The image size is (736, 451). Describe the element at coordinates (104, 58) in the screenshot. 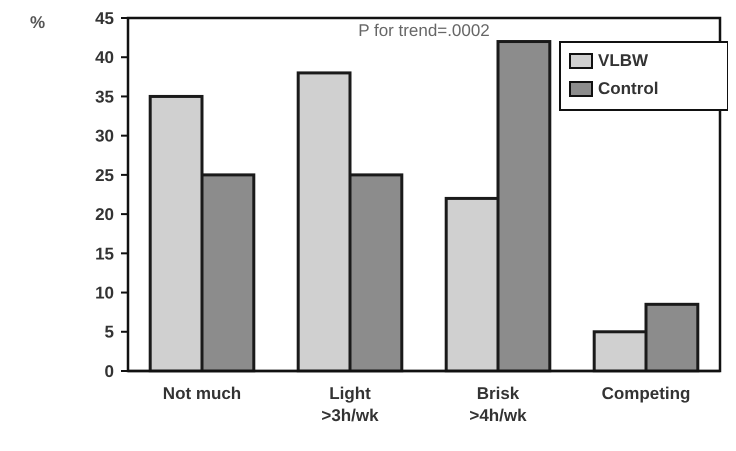

I see `y-tick-label: 40` at that location.